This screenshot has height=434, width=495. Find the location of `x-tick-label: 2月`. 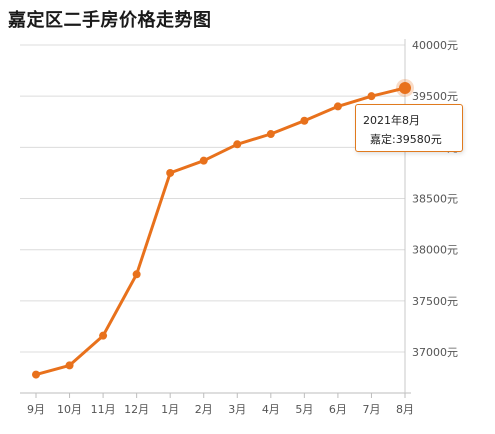

x-tick-label: 2月 is located at coordinates (204, 409).